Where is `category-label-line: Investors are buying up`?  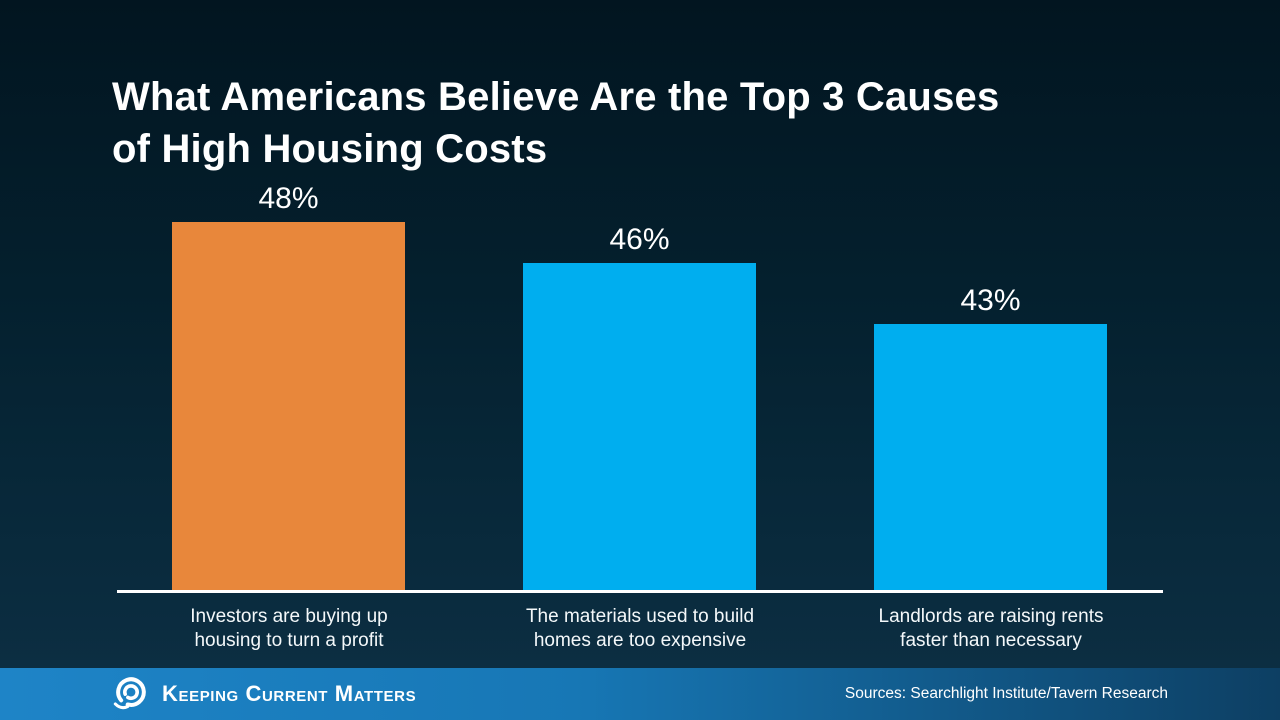 category-label-line: Investors are buying up is located at coordinates (289, 616).